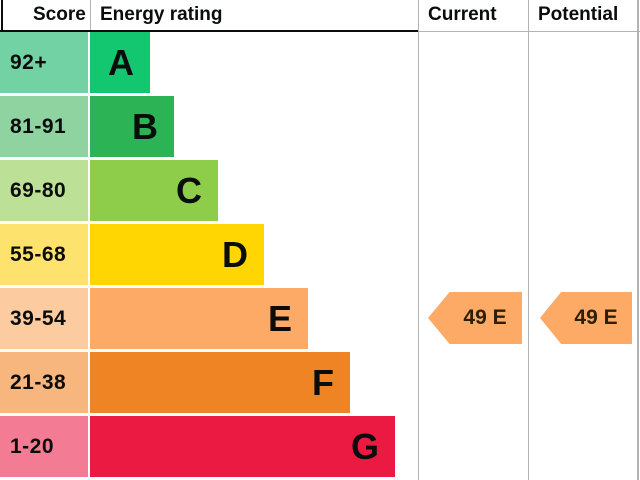 This screenshot has width=640, height=480. I want to click on potential-column-divider, so click(528, 240).